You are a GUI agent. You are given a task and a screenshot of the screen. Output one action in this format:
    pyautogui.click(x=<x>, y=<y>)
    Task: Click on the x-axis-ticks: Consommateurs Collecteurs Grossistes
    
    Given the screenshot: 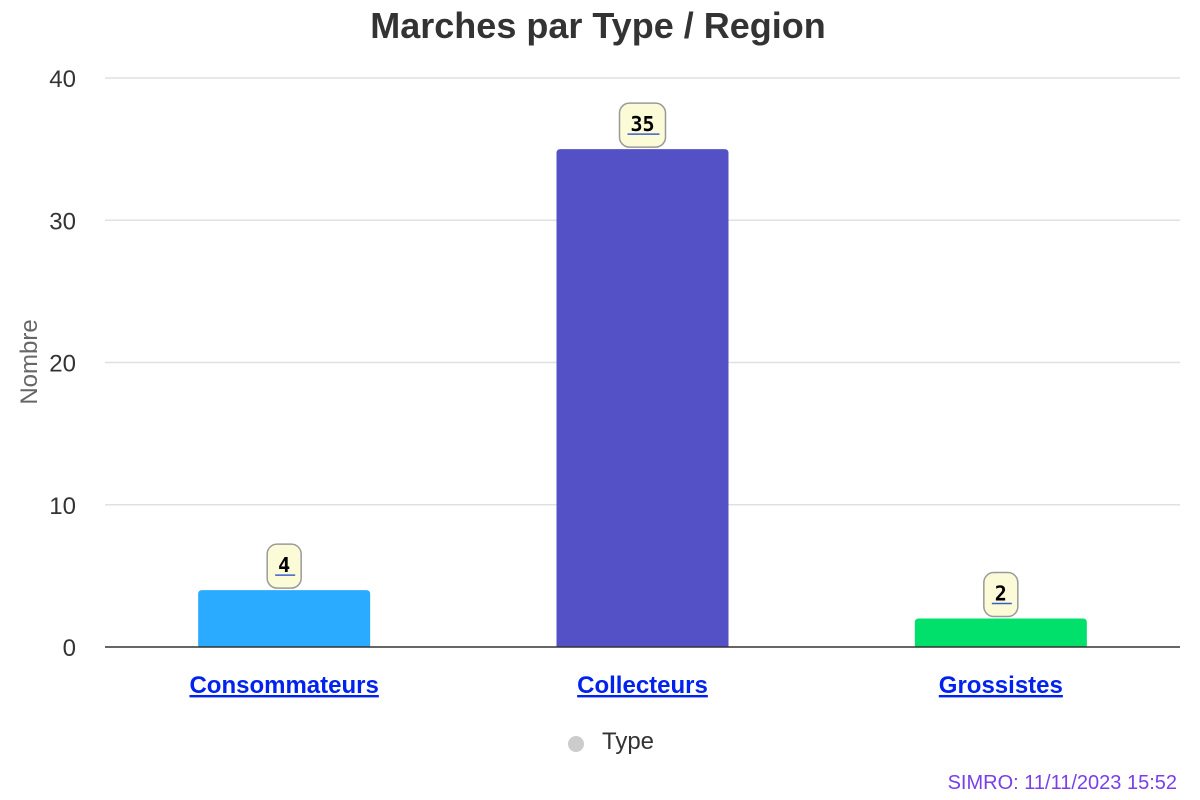 What is the action you would take?
    pyautogui.click(x=625, y=685)
    